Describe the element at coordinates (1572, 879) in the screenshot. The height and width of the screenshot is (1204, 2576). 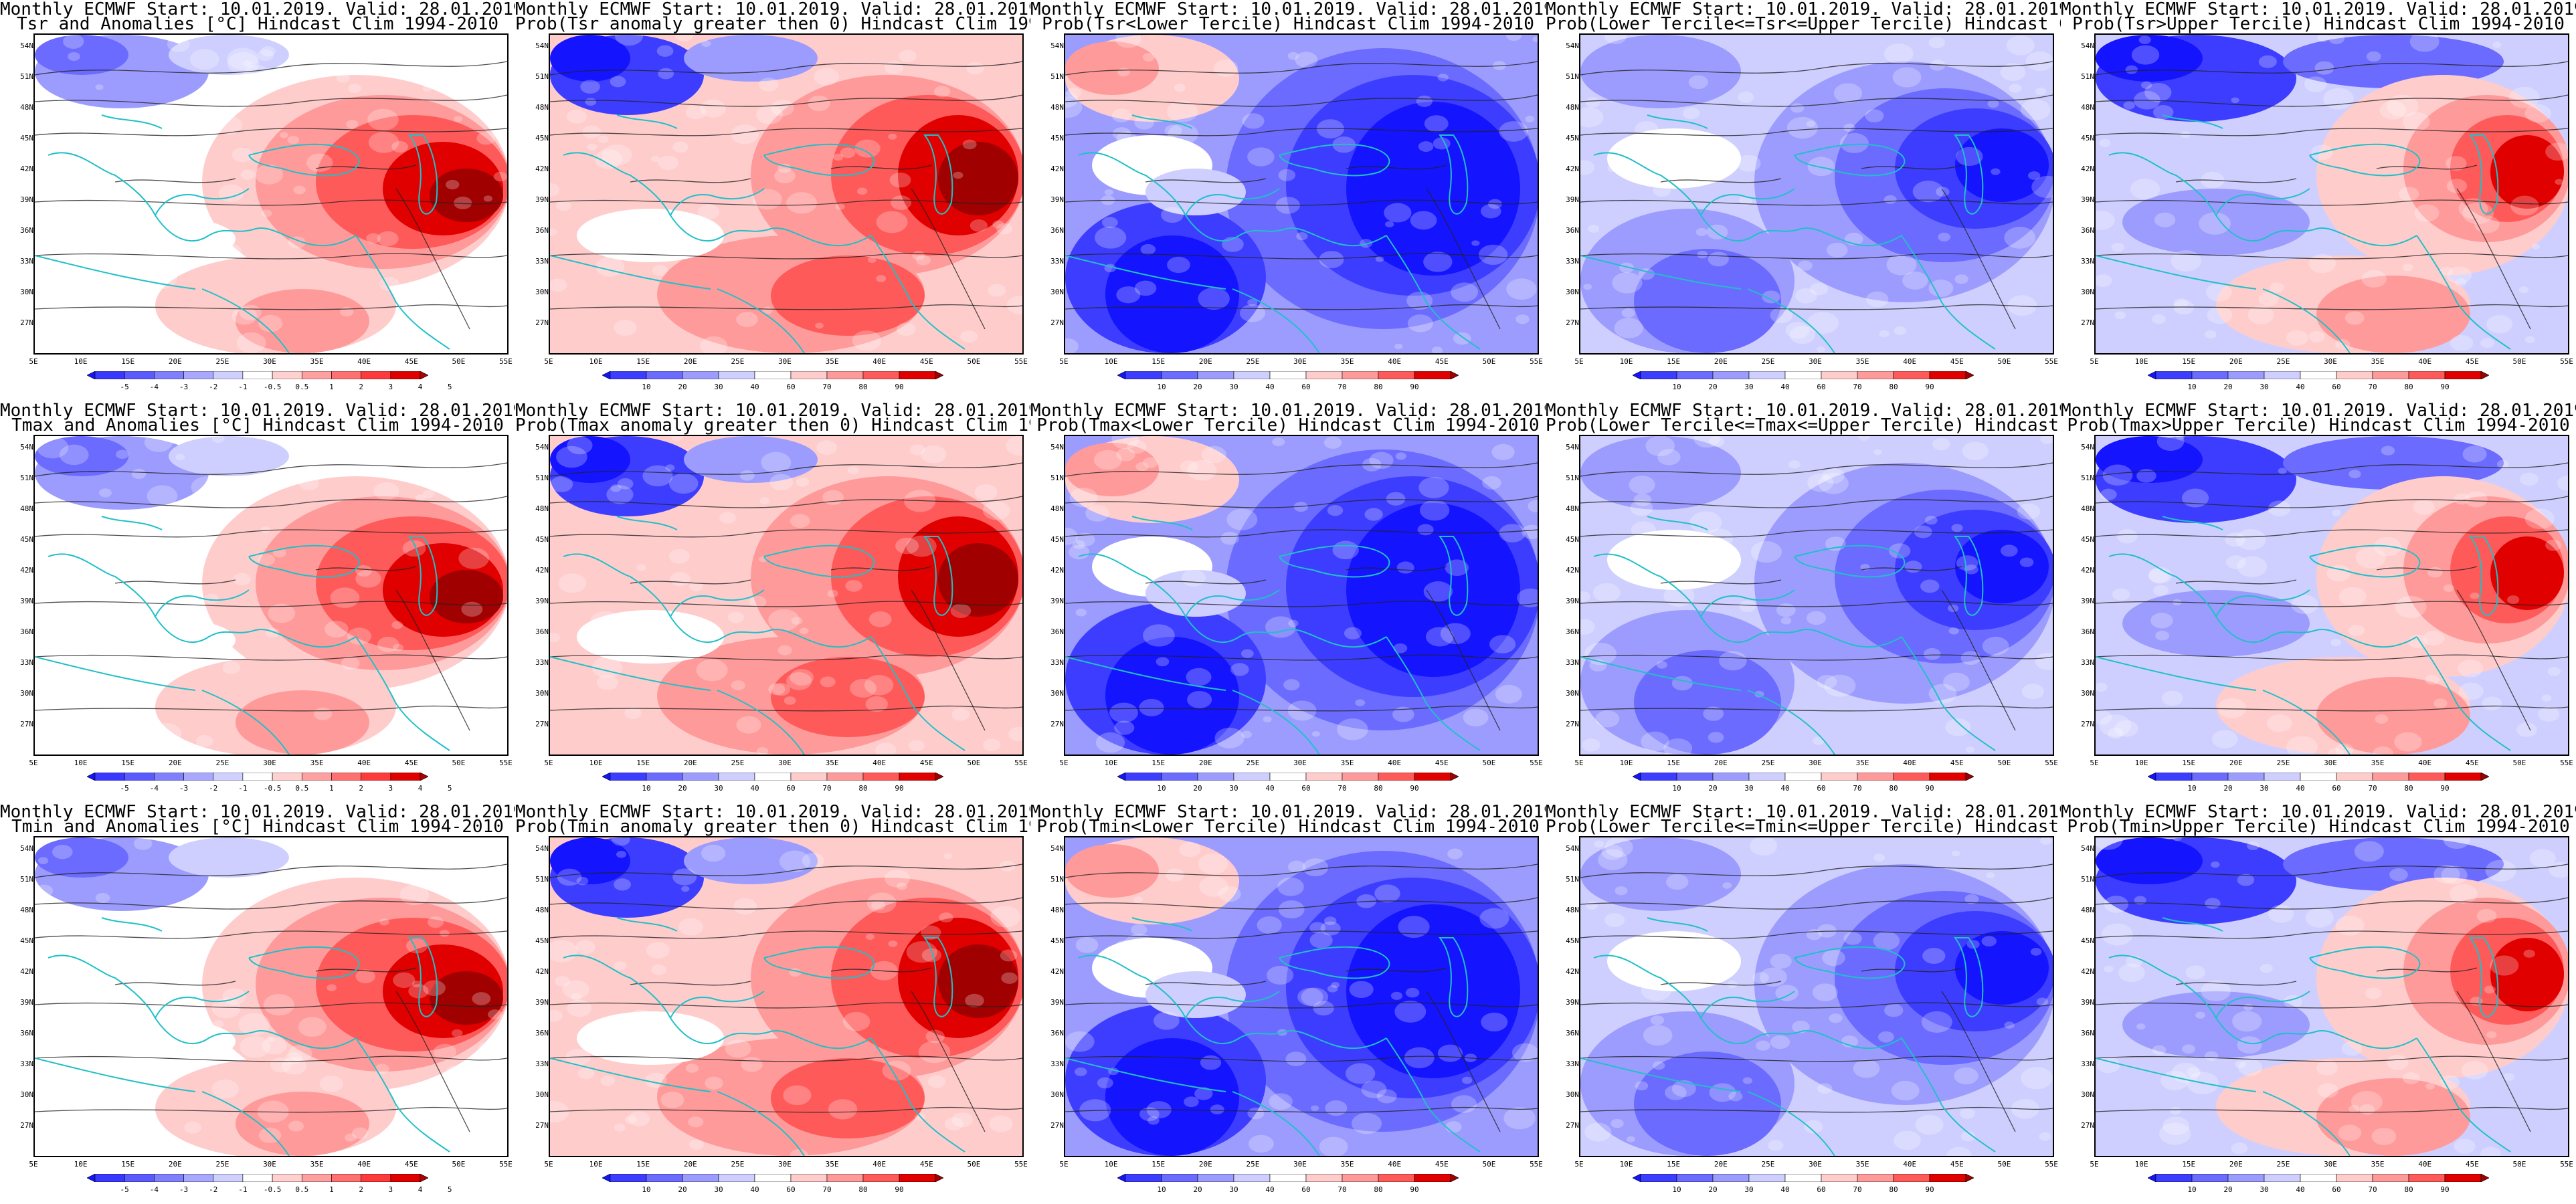
I see `latitude-label: 51N` at that location.